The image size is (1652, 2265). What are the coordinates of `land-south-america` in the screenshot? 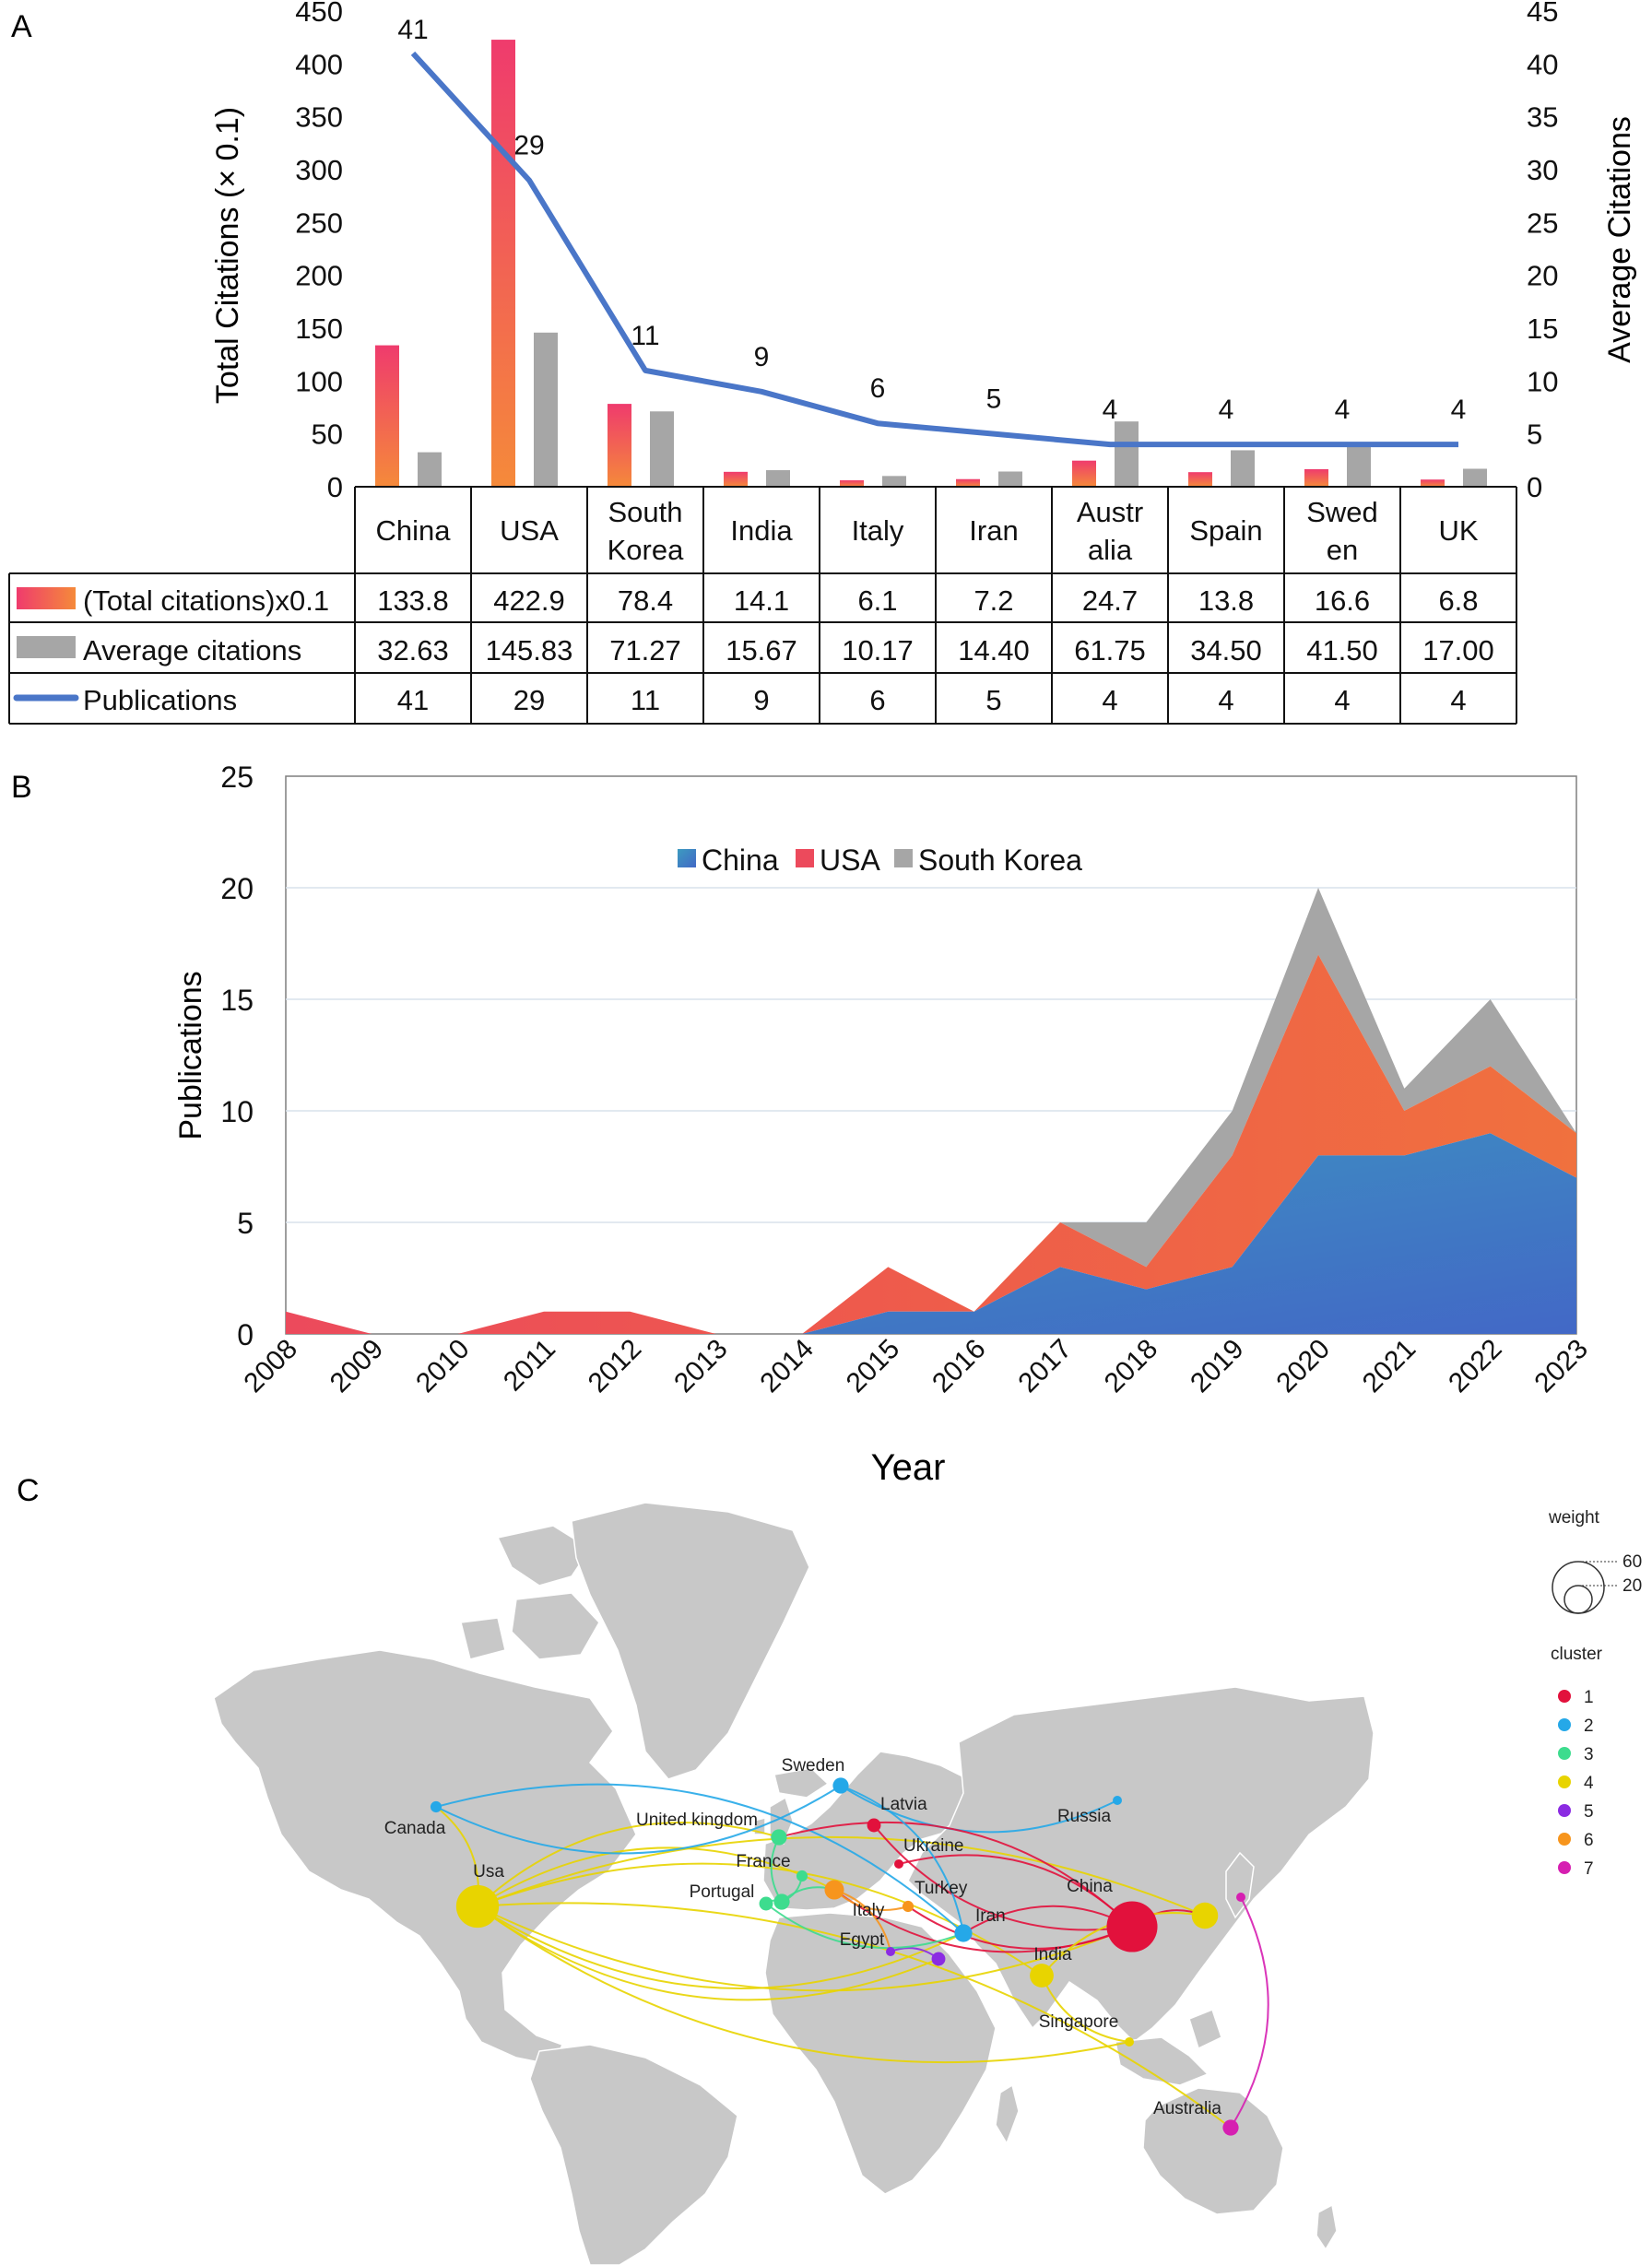 It's located at (633, 2154).